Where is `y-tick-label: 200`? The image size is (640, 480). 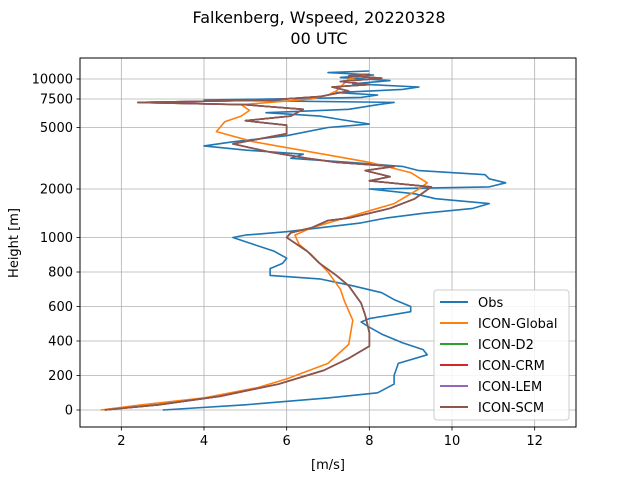
y-tick-label: 200 is located at coordinates (60, 376).